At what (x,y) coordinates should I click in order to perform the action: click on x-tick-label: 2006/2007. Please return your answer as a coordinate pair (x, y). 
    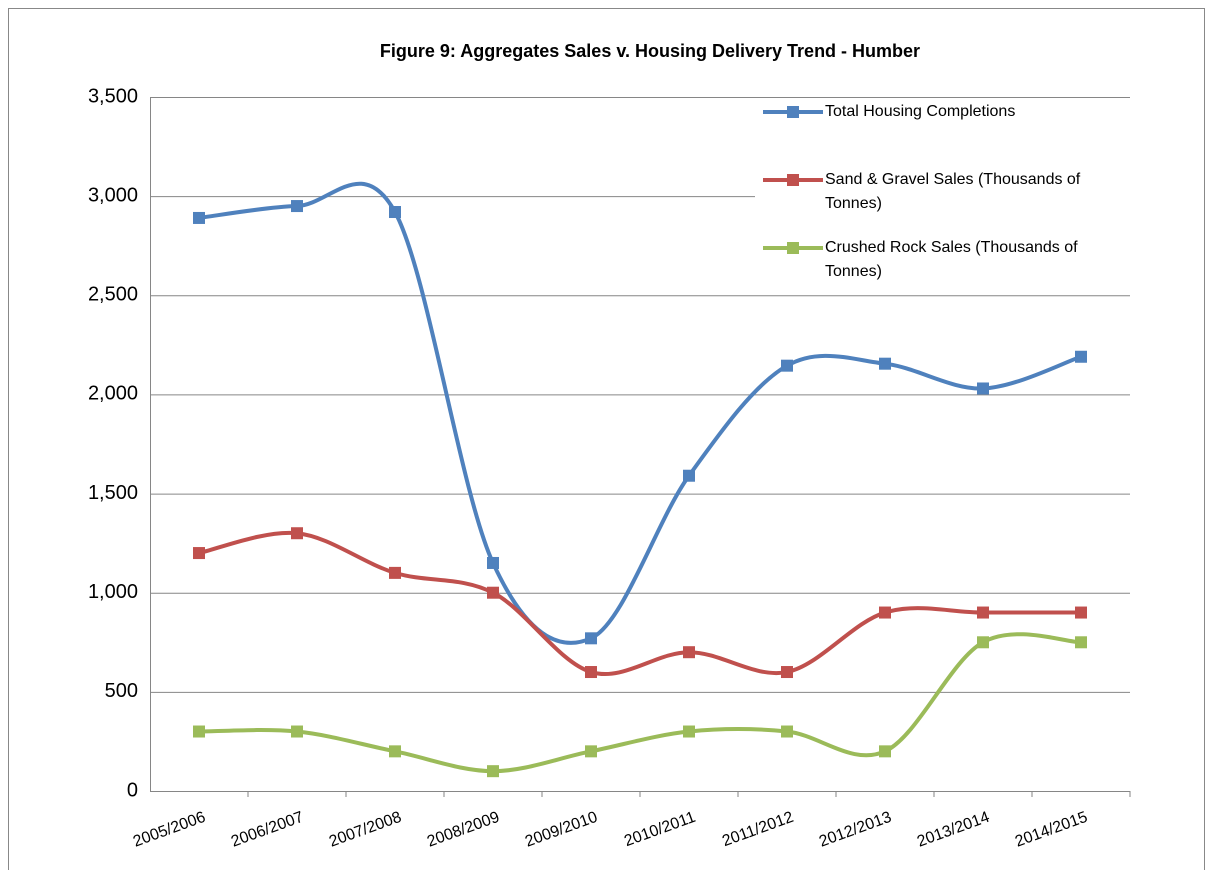
    Looking at the image, I should click on (267, 830).